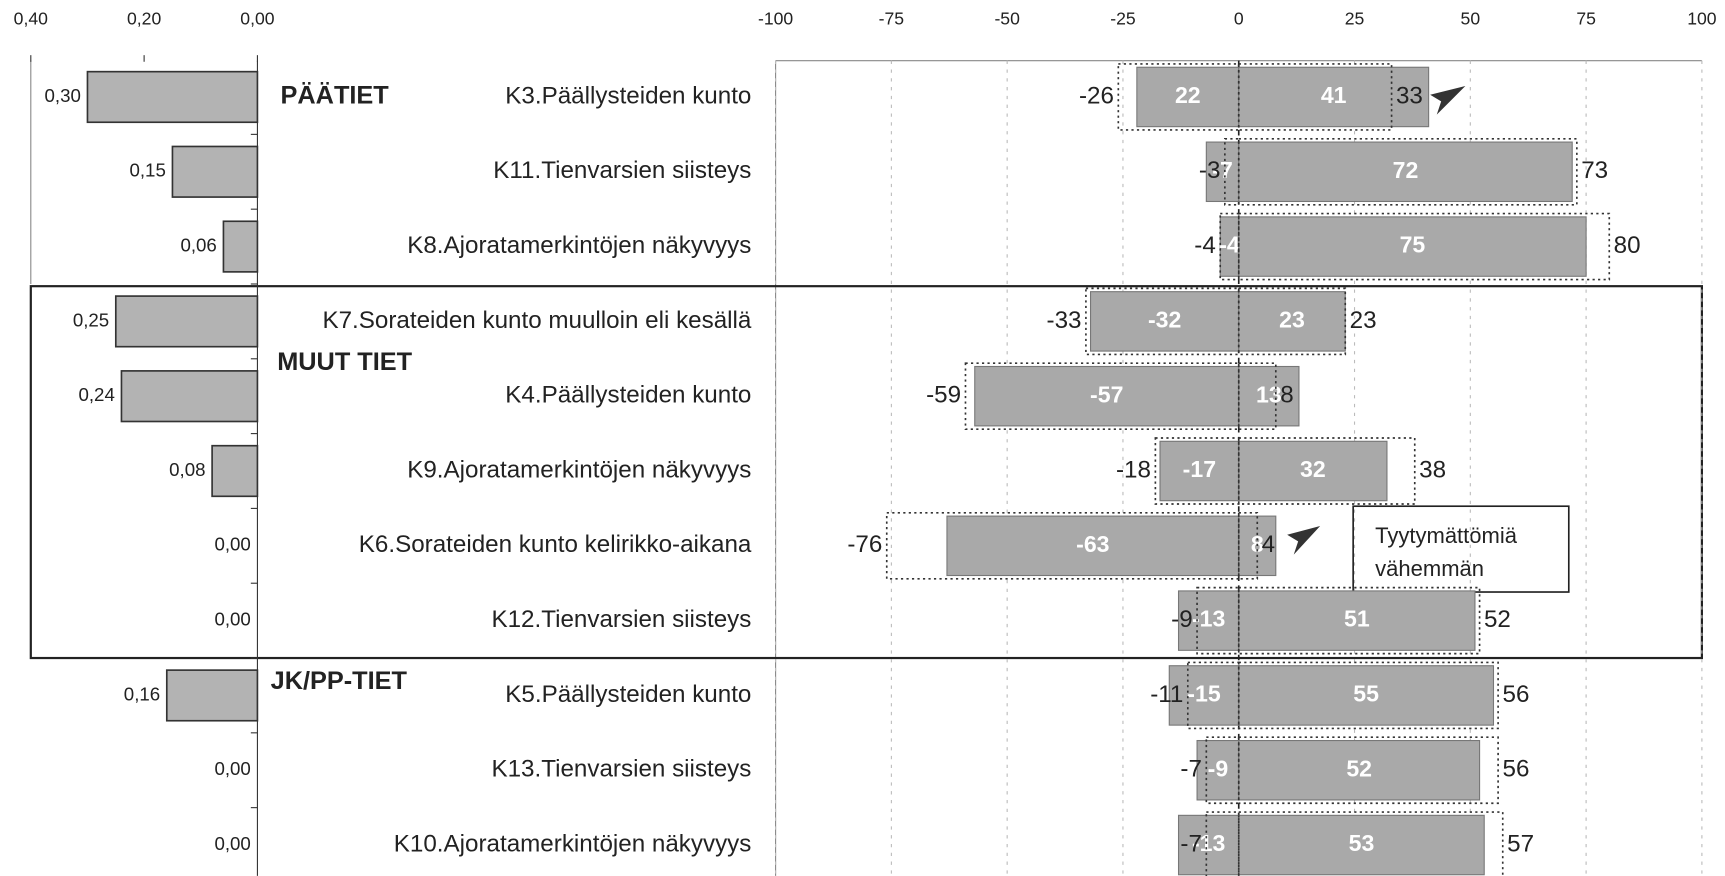 The height and width of the screenshot is (876, 1725). What do you see at coordinates (1188, 95) in the screenshot?
I see `value-label: 22` at bounding box center [1188, 95].